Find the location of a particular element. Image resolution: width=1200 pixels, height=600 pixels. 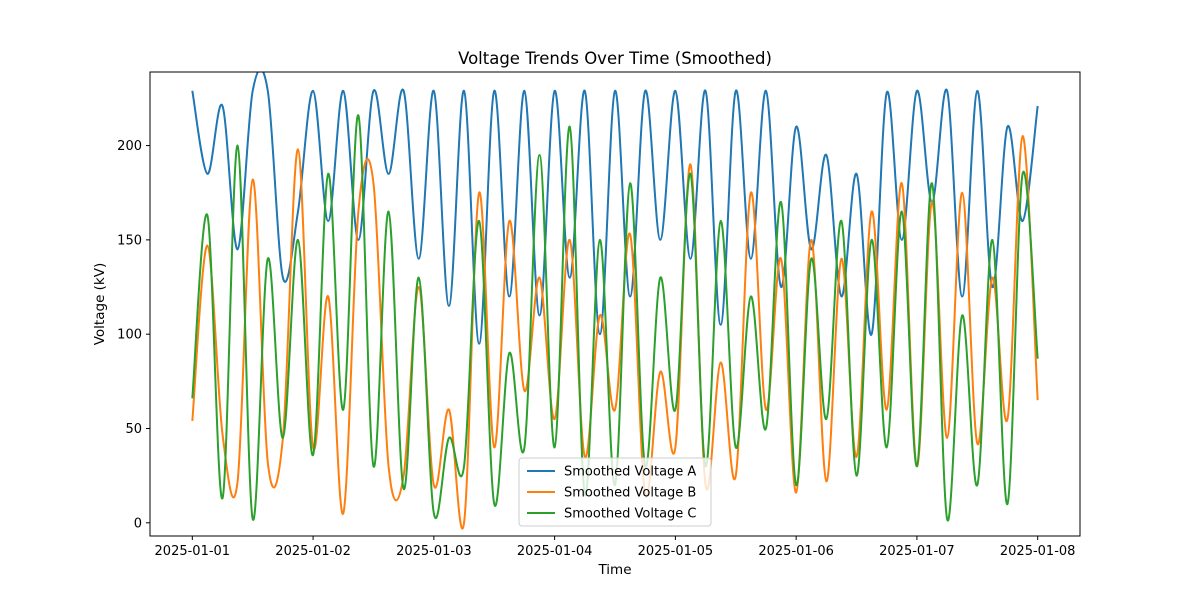

y-axis-label: Voltage (kV) is located at coordinates (100, 304).